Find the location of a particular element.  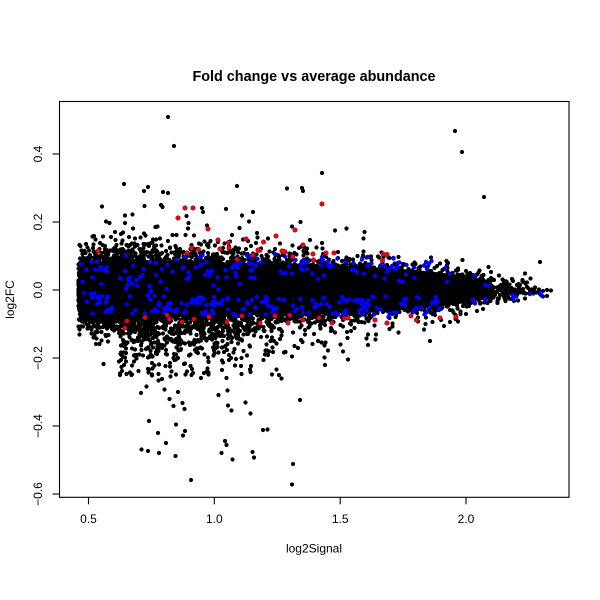

svg-text: log2FC is located at coordinates (10, 299).